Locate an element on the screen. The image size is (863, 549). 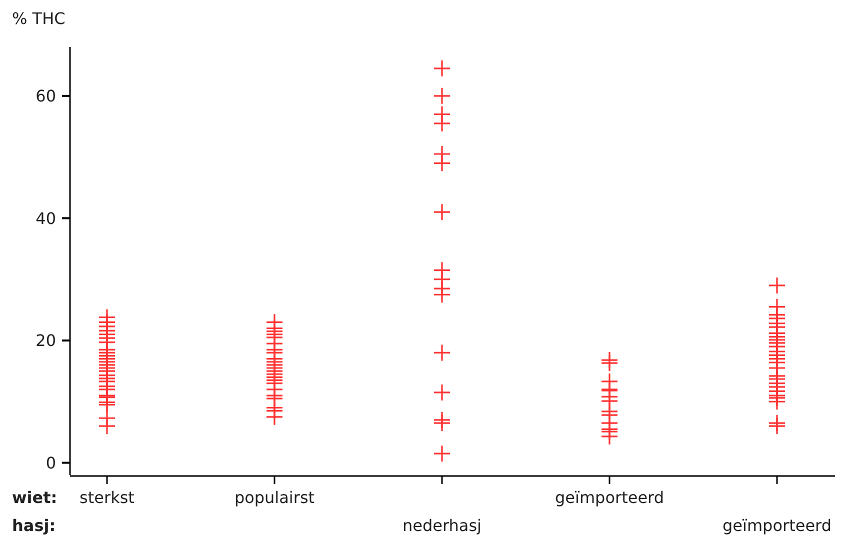
x-tick-label: sterkst is located at coordinates (107, 497).